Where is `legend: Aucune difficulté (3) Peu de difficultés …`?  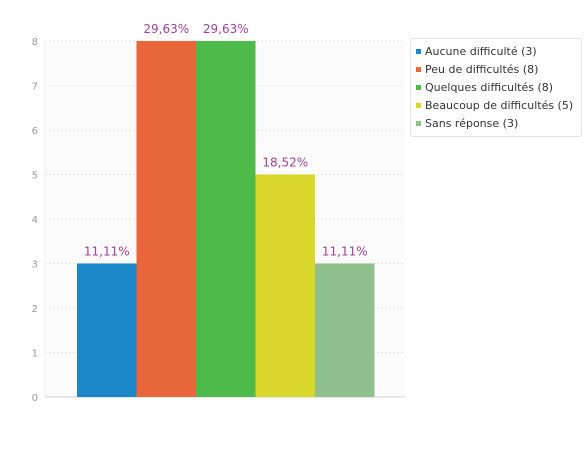 legend: Aucune difficulté (3) Peu de difficultés … is located at coordinates (496, 87).